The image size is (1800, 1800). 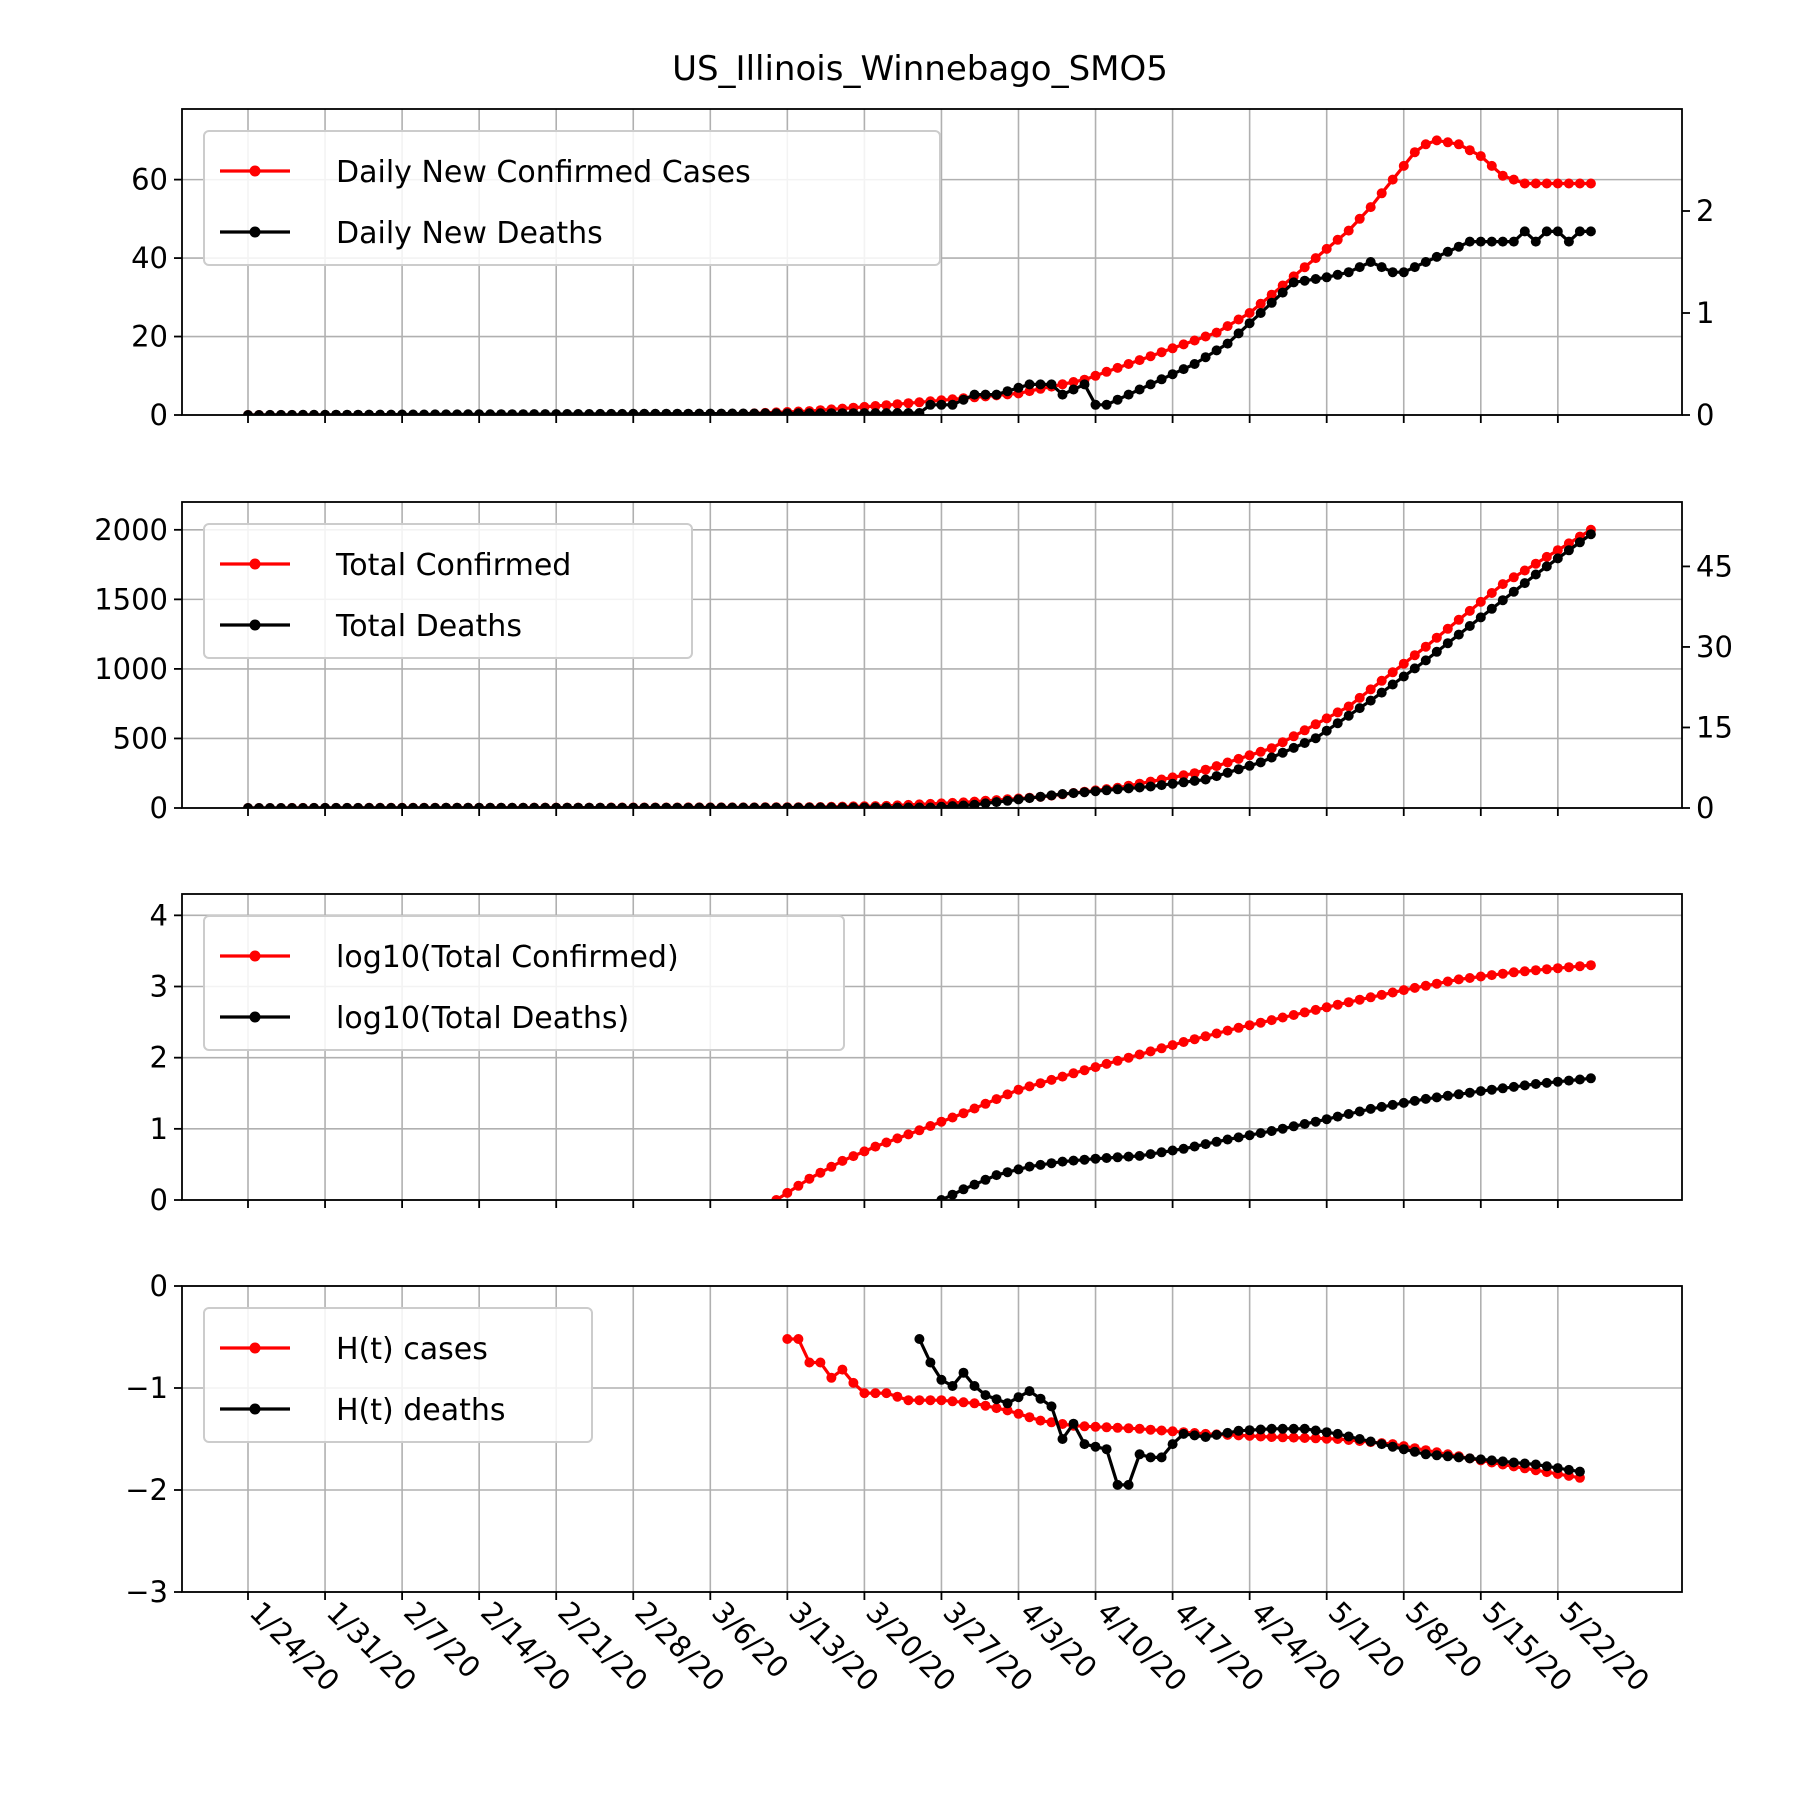 I want to click on y-tick-label: 2000, so click(x=131, y=530).